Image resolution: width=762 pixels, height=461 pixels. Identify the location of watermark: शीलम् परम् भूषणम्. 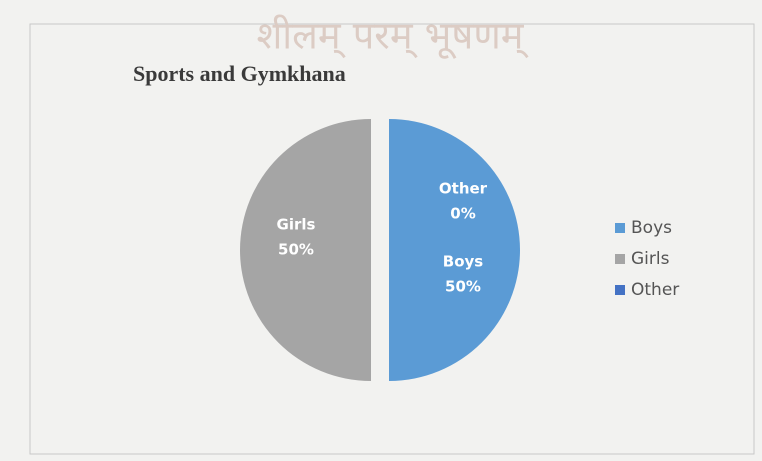
(392, 37).